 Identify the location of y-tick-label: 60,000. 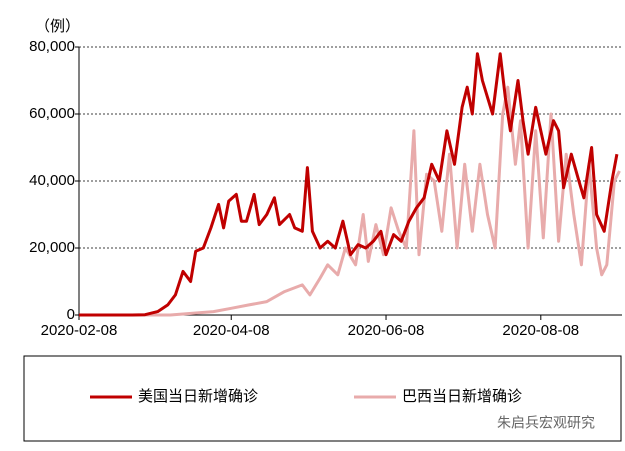
(52, 113).